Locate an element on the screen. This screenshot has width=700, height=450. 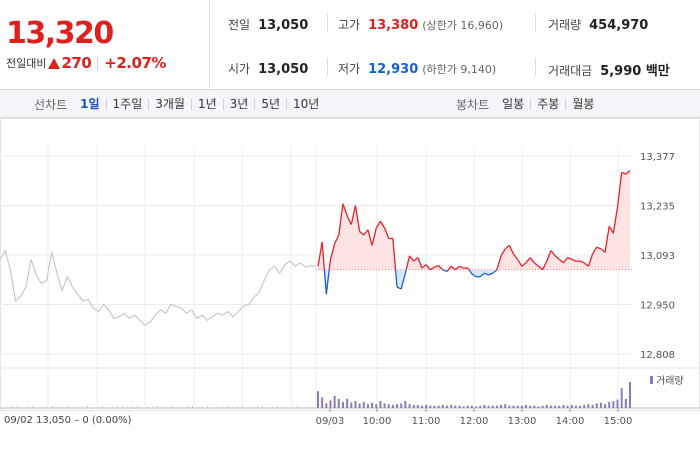
price-change-row: 전일대비 270 +2.07% is located at coordinates (86, 63).